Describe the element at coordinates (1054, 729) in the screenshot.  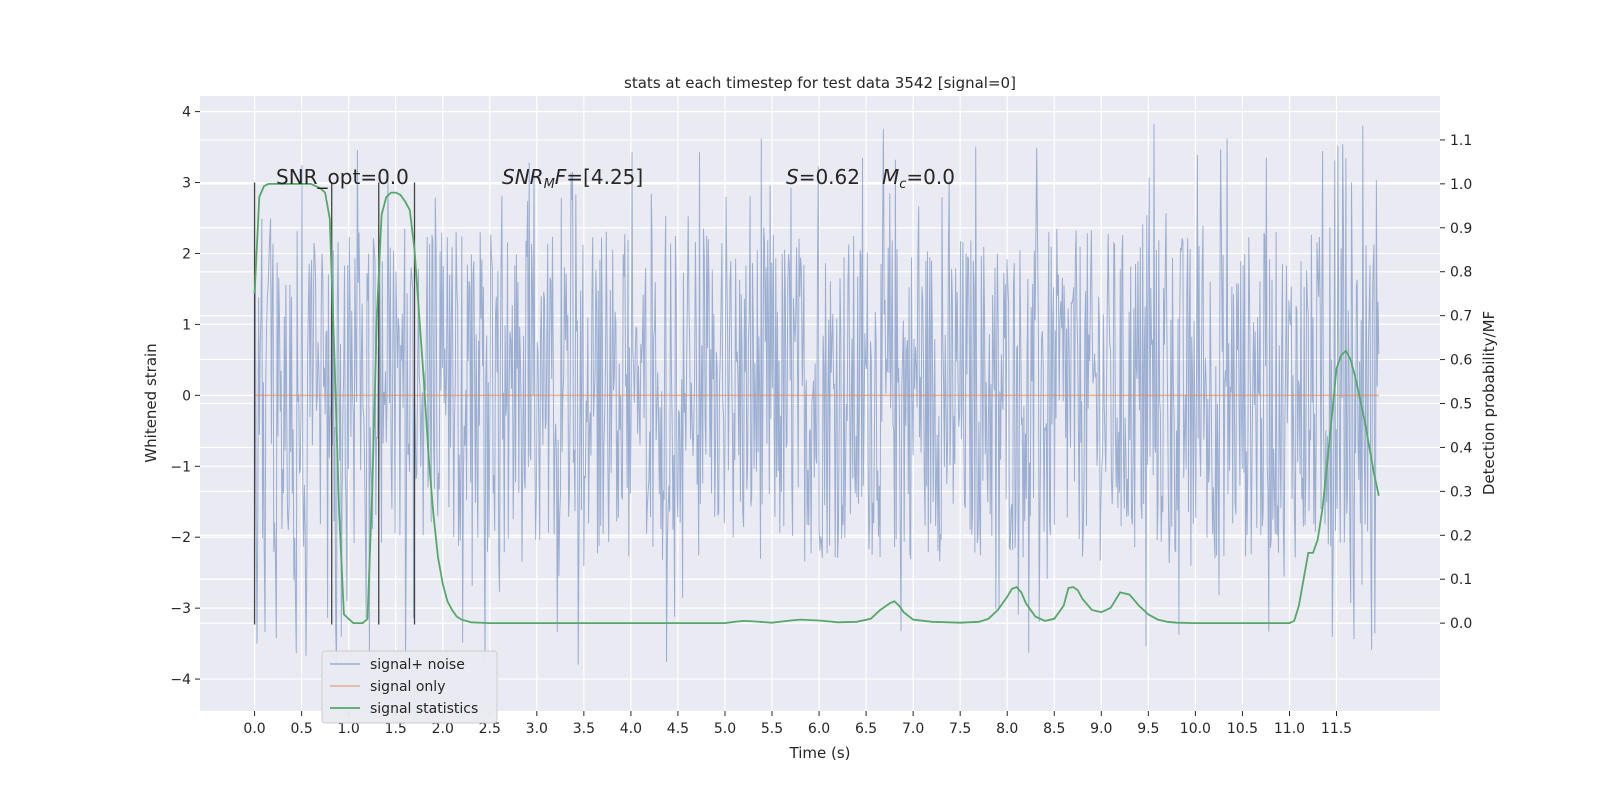
I see `x-tick-label: 8.5` at that location.